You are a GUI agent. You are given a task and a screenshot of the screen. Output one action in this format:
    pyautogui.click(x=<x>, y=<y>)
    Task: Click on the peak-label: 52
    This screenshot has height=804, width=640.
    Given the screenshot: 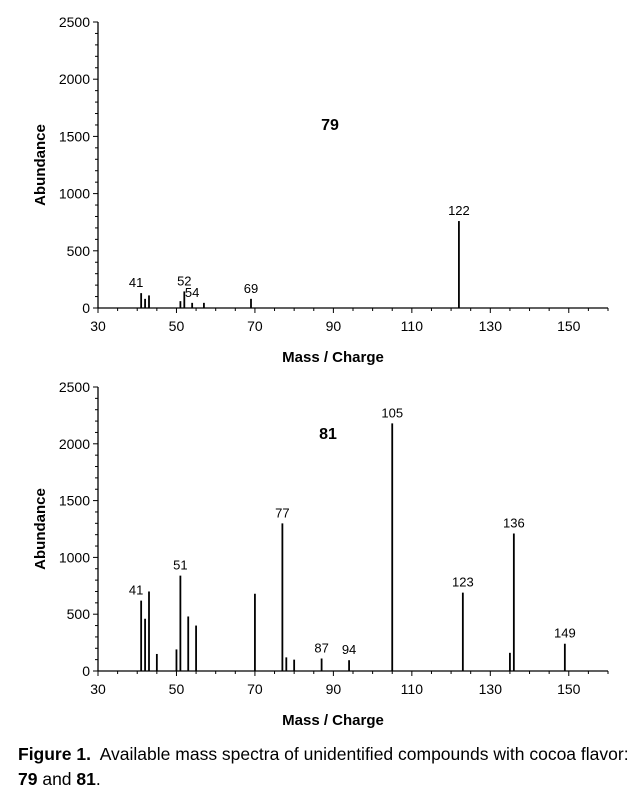 What is the action you would take?
    pyautogui.click(x=184, y=280)
    